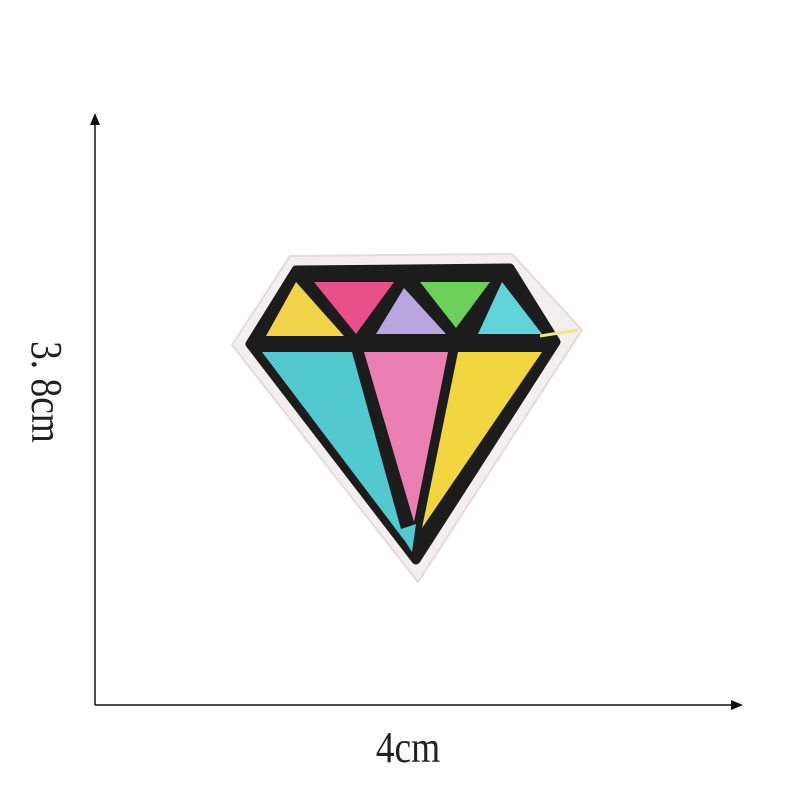  What do you see at coordinates (737, 705) in the screenshot?
I see `width-arrow` at bounding box center [737, 705].